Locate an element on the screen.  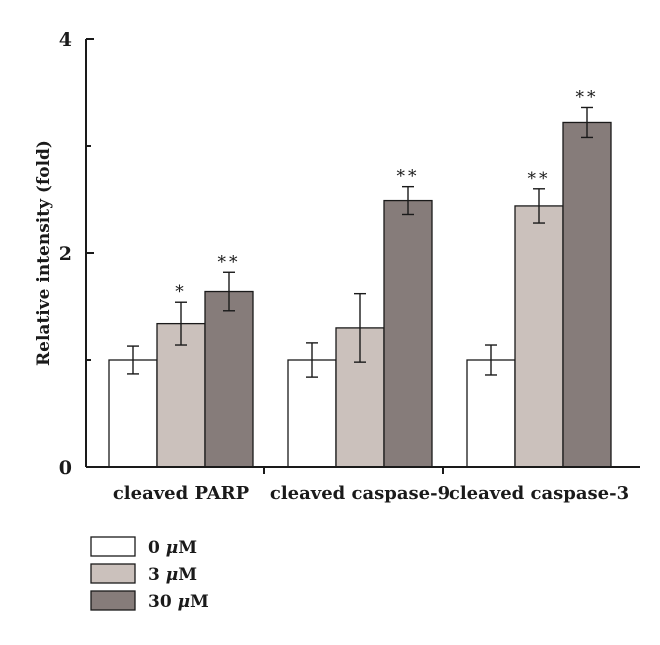
category-label: cleaved caspase-3 is located at coordinates (539, 493).